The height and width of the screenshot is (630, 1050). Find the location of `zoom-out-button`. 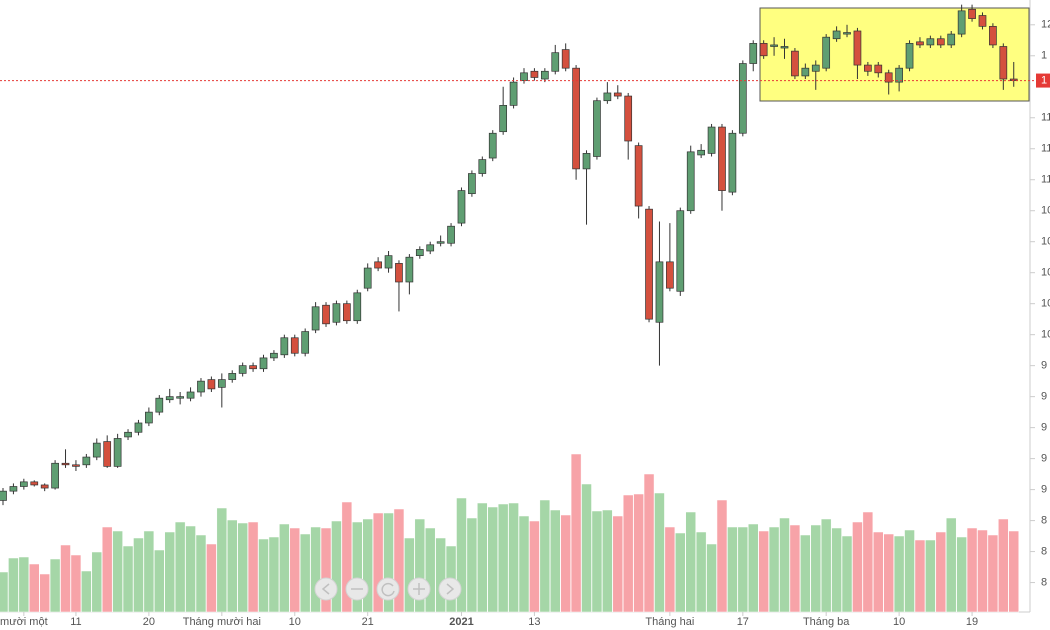

zoom-out-button is located at coordinates (357, 589).